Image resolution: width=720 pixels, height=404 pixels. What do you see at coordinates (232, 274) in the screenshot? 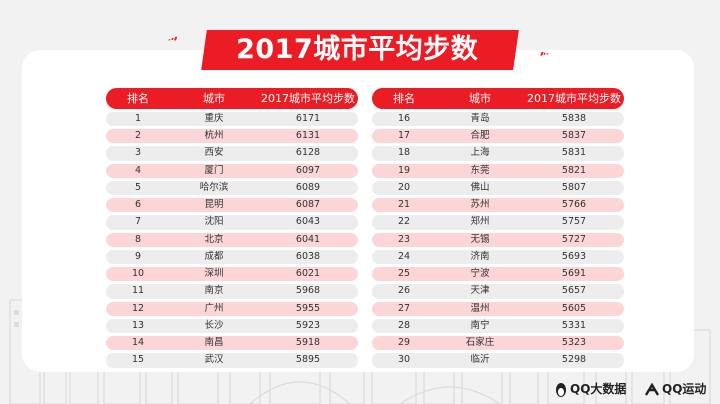
I see `table-row: 10 深圳 6021` at bounding box center [232, 274].